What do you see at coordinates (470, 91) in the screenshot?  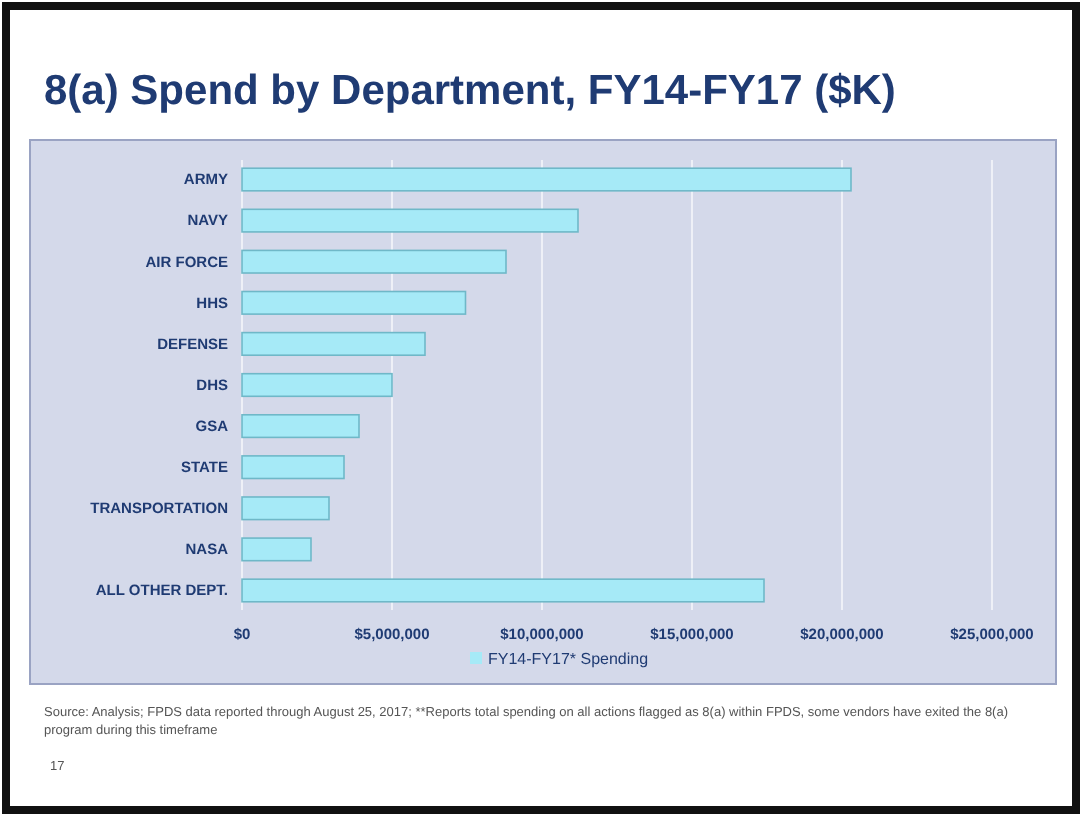 I see `chart-title: 8(a) Spend by Department, FY14-FY17 ($K)` at bounding box center [470, 91].